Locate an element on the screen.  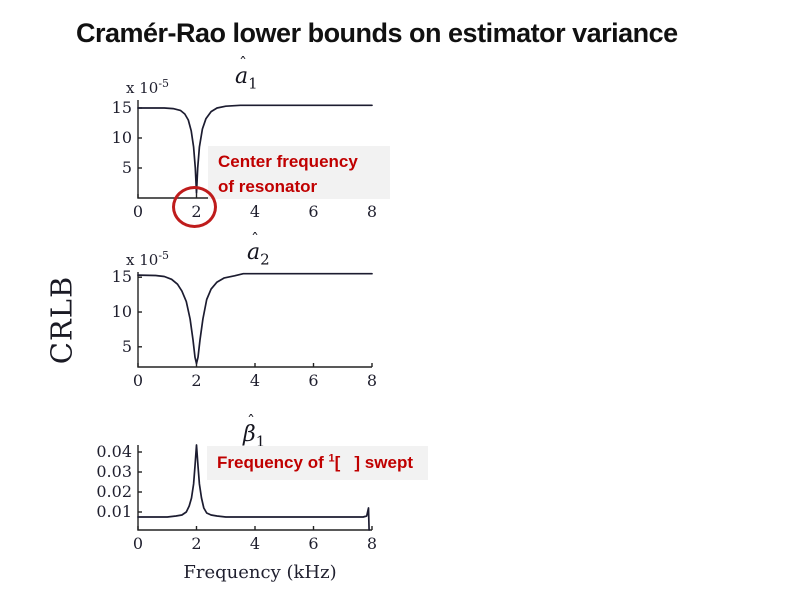
plot-a2-canvas is located at coordinates (255, 320).